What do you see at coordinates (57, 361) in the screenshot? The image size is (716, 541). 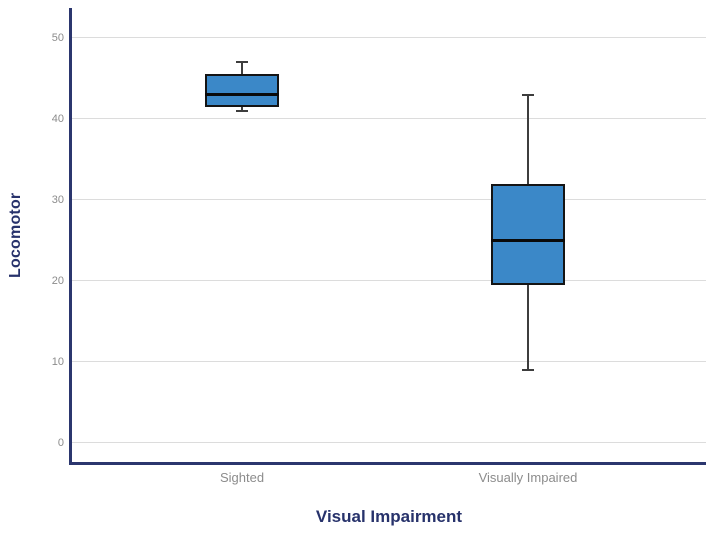 I see `y-tick-label: 10` at bounding box center [57, 361].